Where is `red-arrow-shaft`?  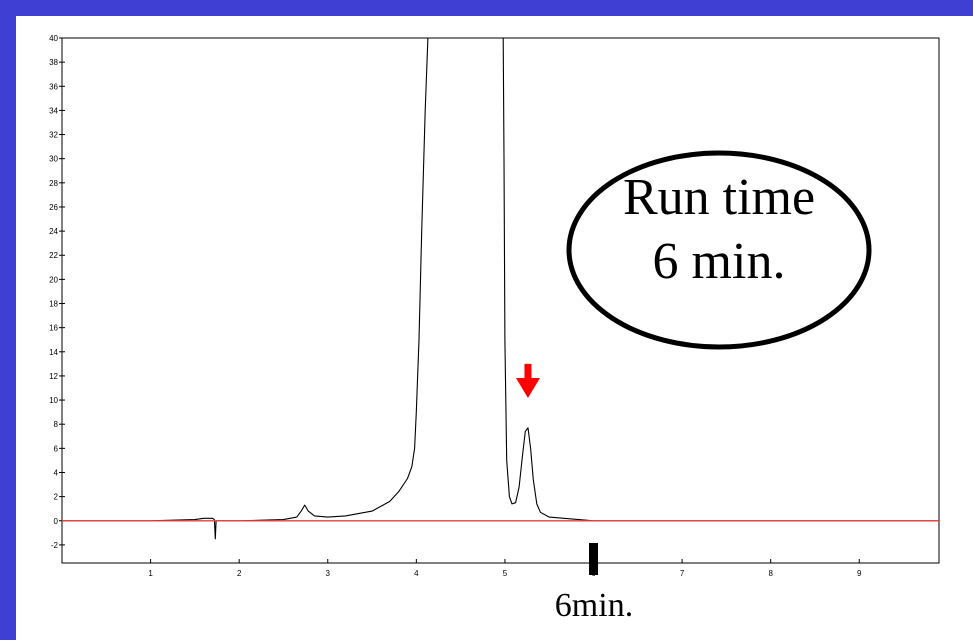
red-arrow-shaft is located at coordinates (528, 372).